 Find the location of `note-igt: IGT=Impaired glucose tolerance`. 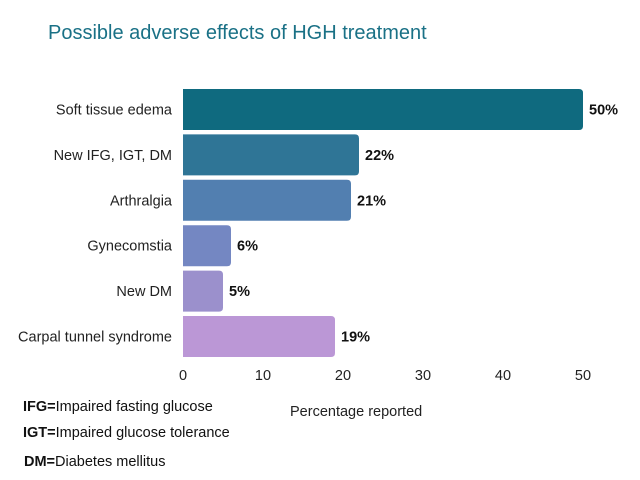

note-igt: IGT=Impaired glucose tolerance is located at coordinates (126, 433).